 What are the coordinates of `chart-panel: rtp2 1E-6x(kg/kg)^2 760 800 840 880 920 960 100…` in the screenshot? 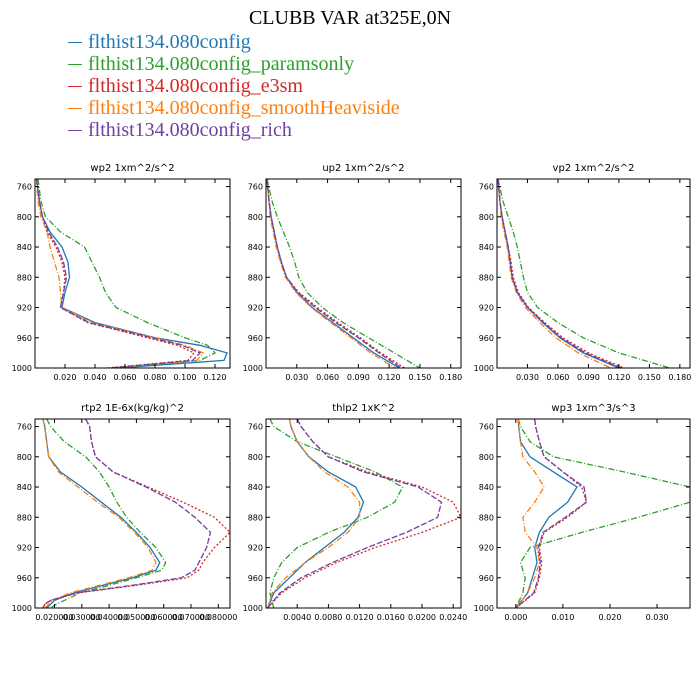 It's located at (125, 512).